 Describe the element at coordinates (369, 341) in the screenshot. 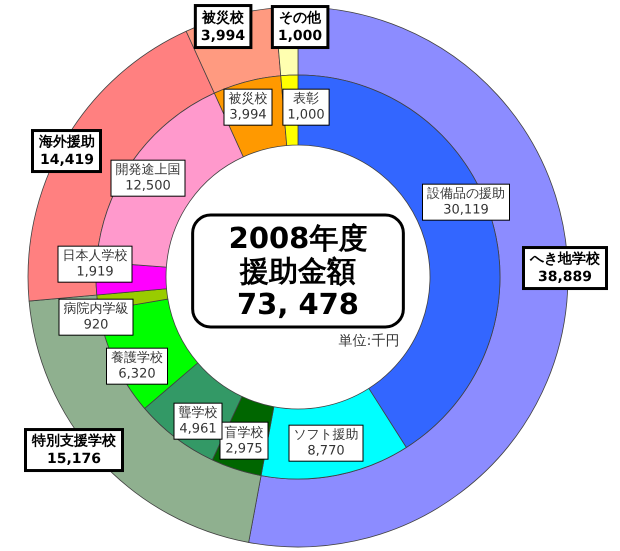

I see `text: 単位:千円` at that location.